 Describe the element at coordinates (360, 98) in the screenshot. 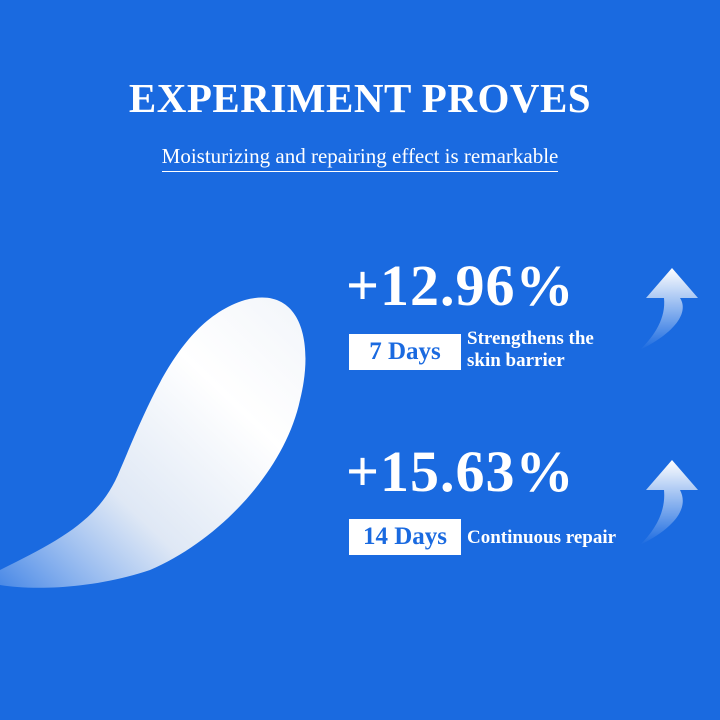

I see `title: EXPERIMENT PROVES` at that location.